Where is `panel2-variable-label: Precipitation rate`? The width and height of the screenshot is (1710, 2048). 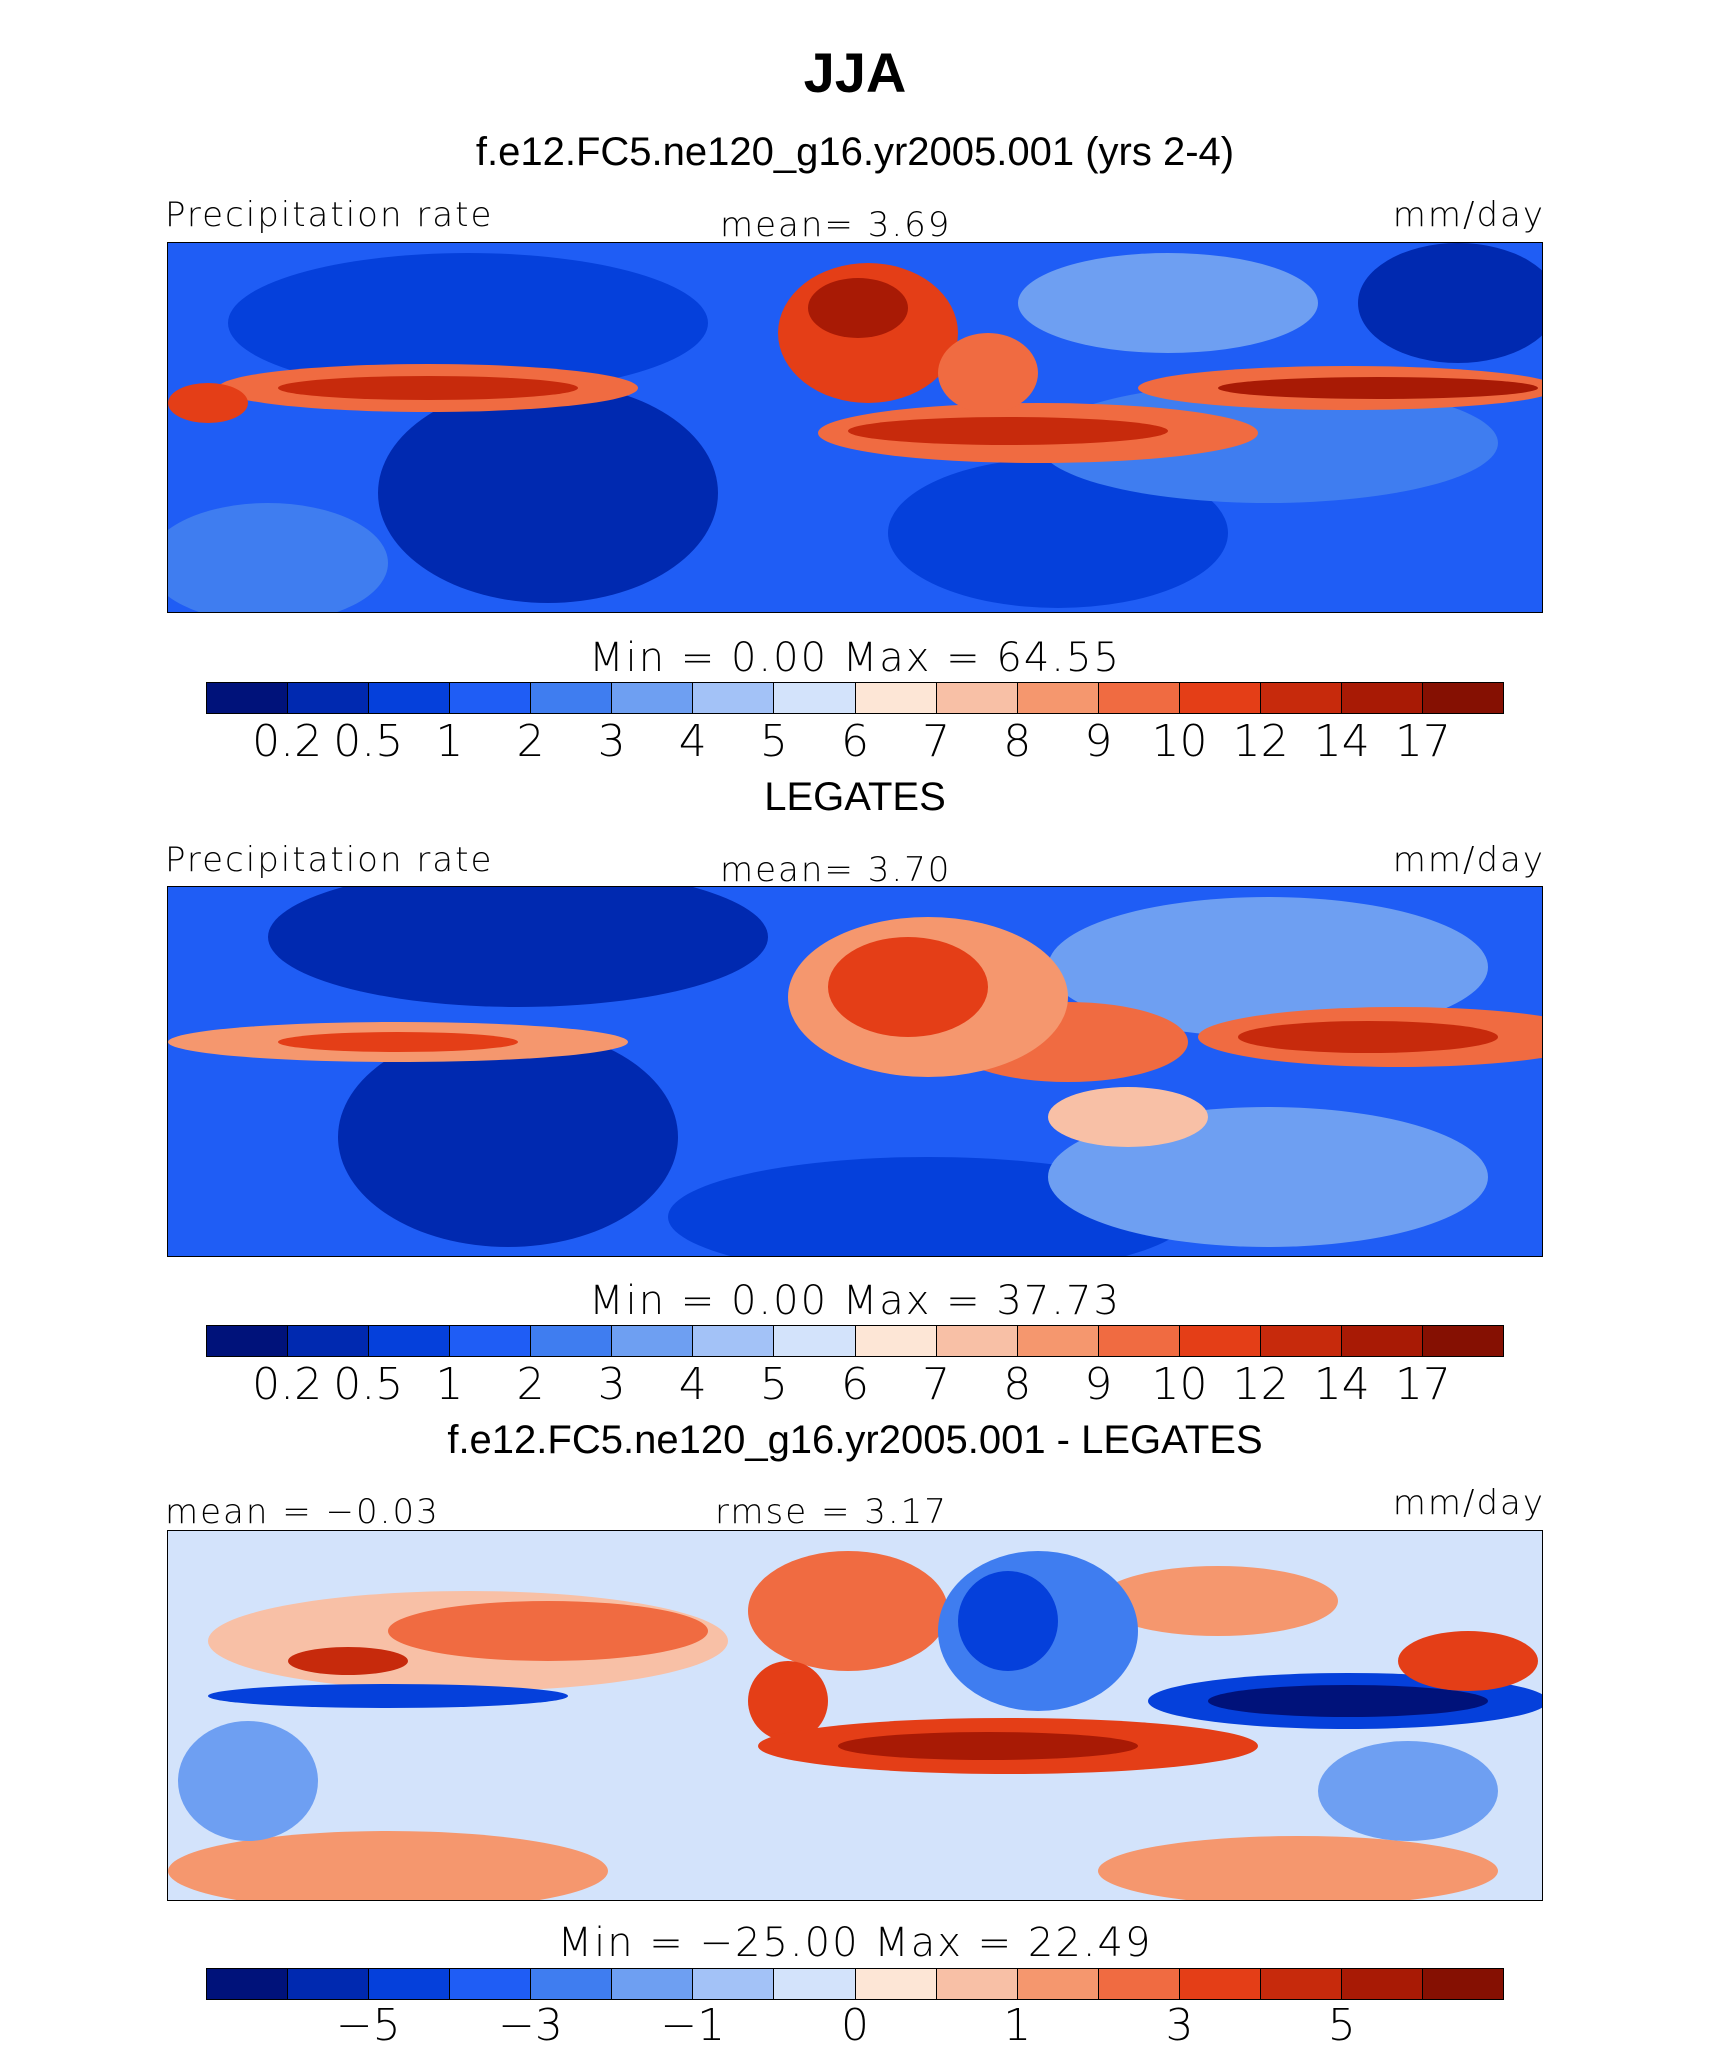
panel2-variable-label: Precipitation rate is located at coordinates (329, 860).